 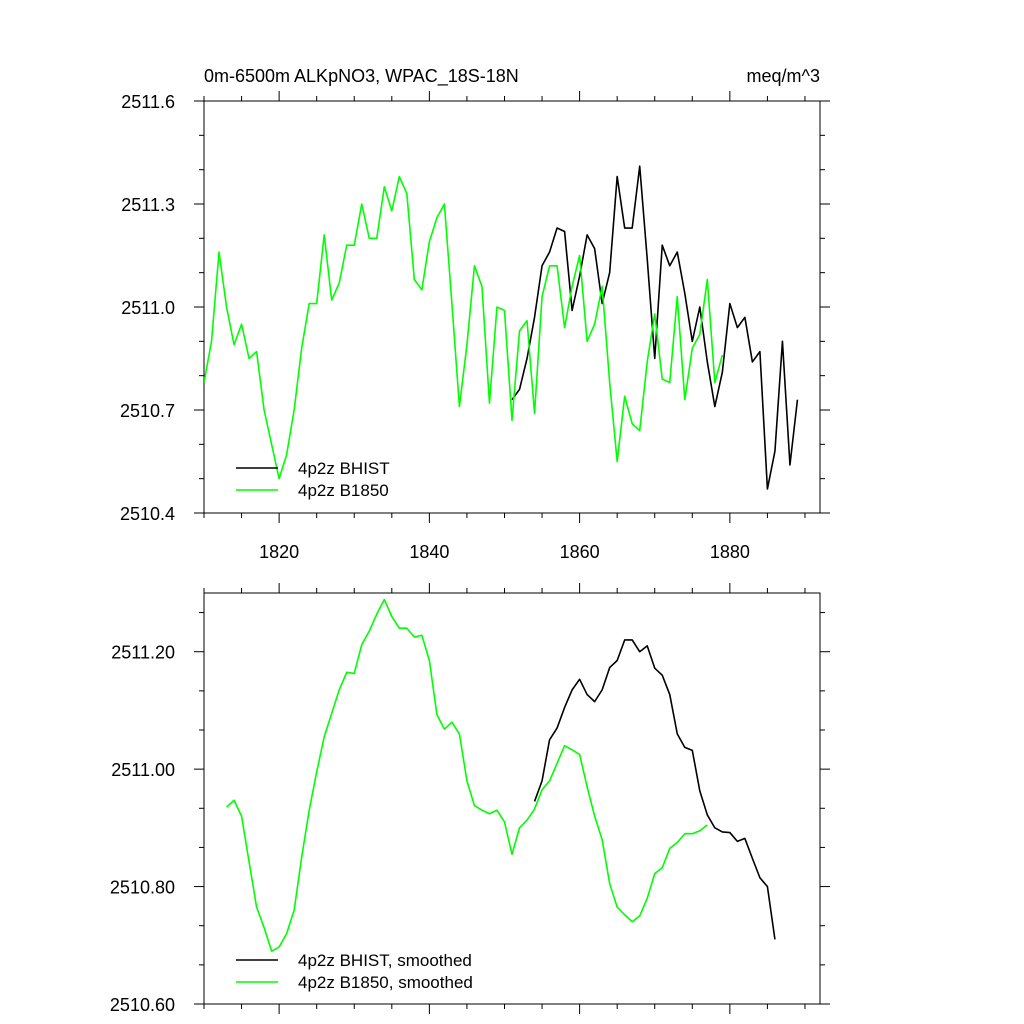 I want to click on y-tick-label: 2511.00, so click(x=143, y=770).